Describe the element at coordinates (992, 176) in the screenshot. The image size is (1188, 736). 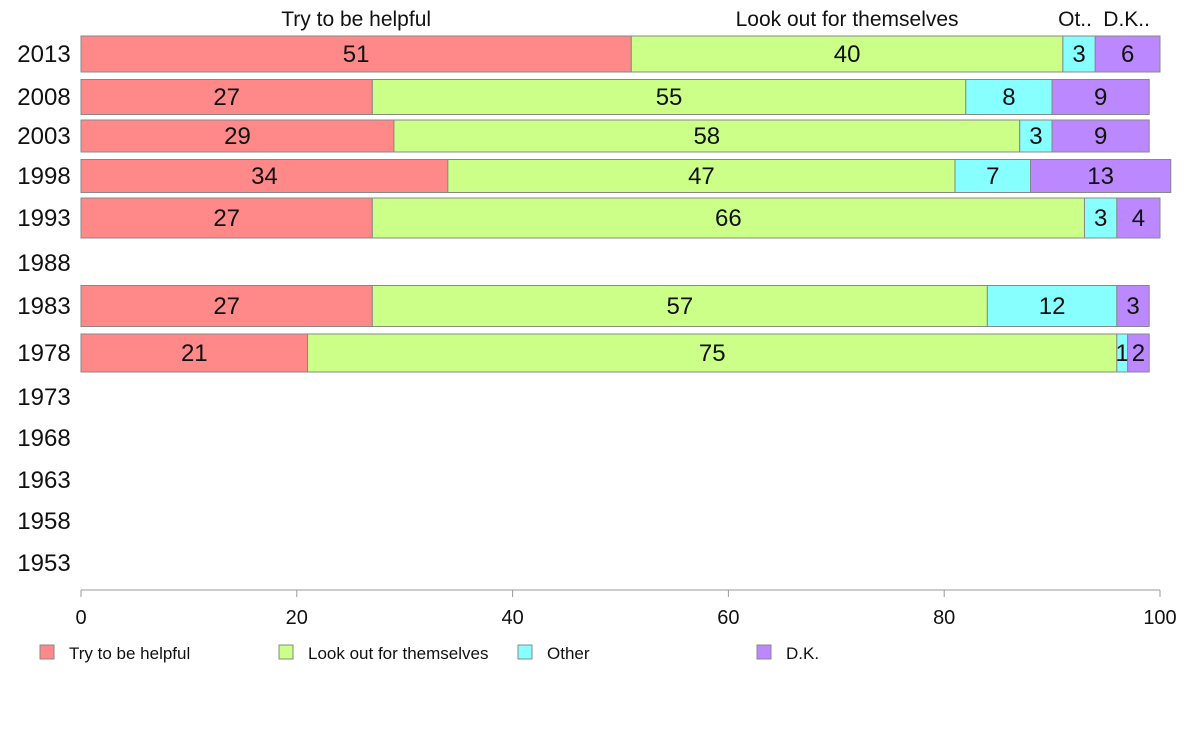
I see `bar-value-label: 7` at that location.